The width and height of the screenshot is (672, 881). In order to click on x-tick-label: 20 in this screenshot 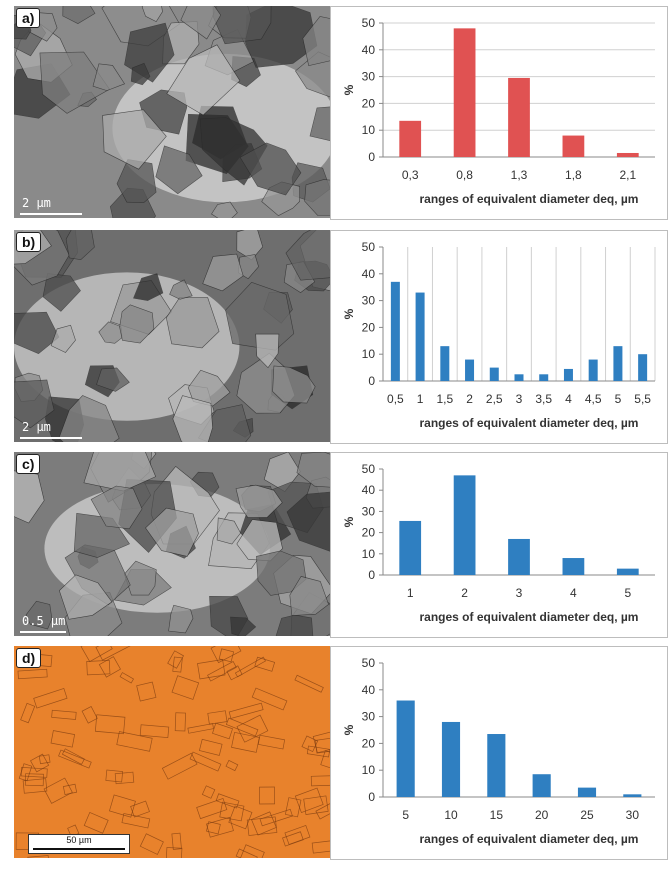, I will do `click(542, 815)`.